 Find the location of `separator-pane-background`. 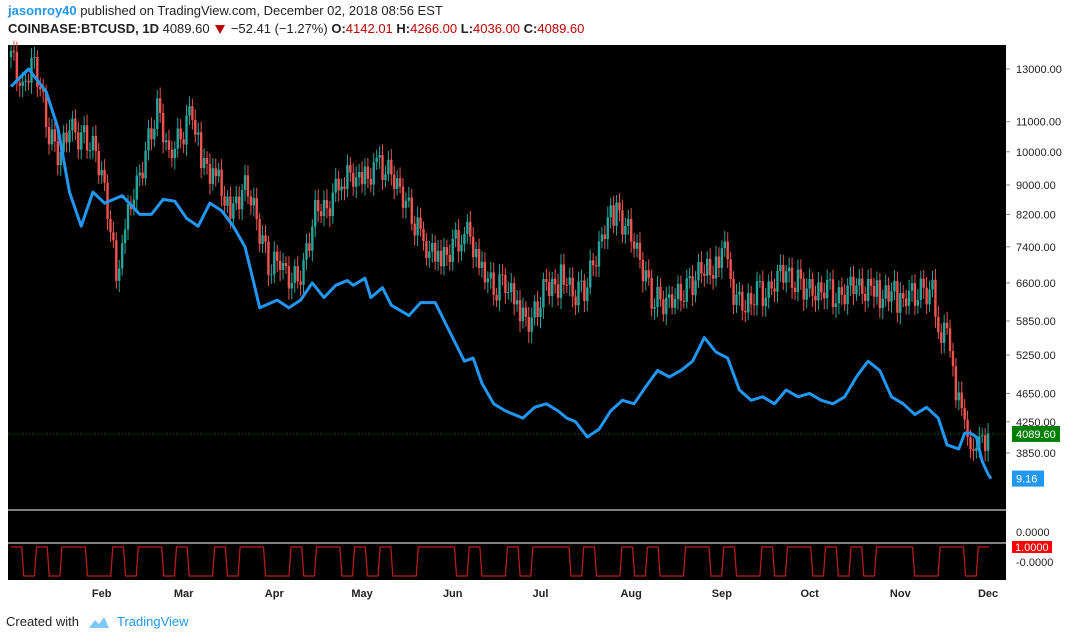

separator-pane-background is located at coordinates (507, 526).